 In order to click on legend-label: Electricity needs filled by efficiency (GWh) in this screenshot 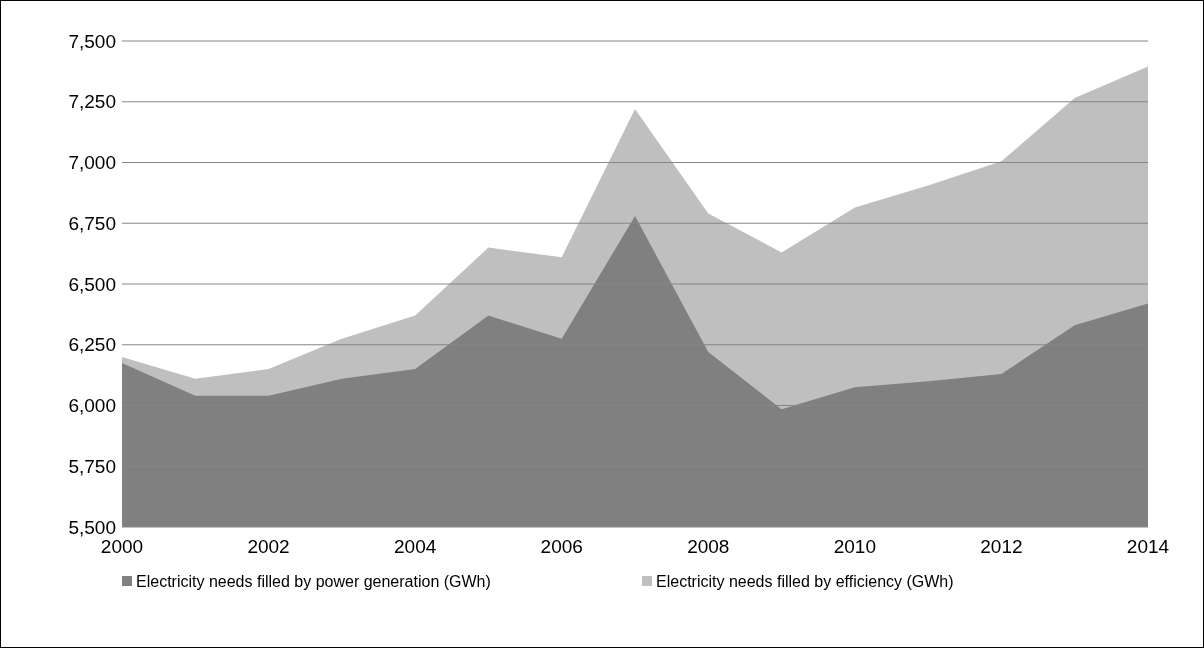, I will do `click(805, 581)`.